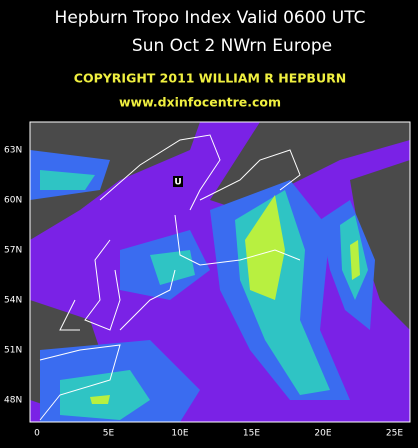 The image size is (418, 448). Describe the element at coordinates (13, 201) in the screenshot. I see `latitude-label: 60N` at that location.